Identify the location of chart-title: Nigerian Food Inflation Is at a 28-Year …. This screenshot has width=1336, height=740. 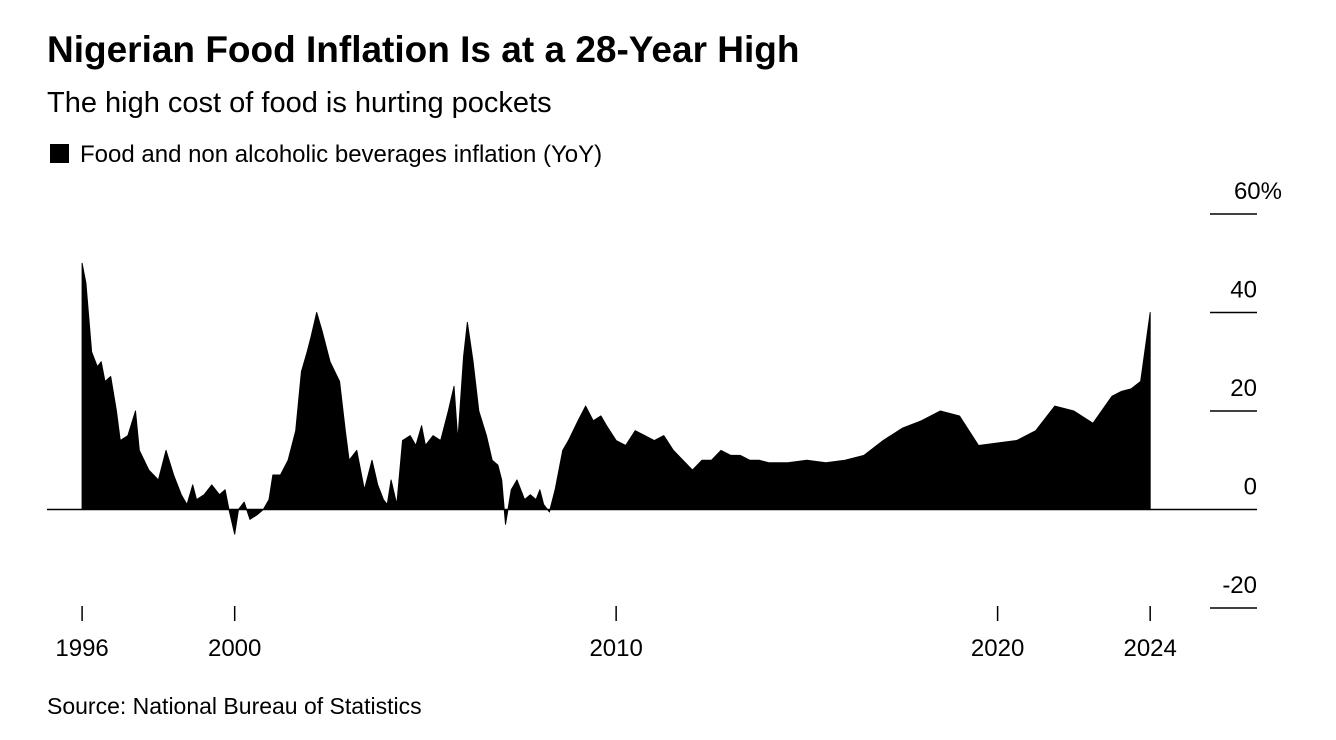
(423, 49).